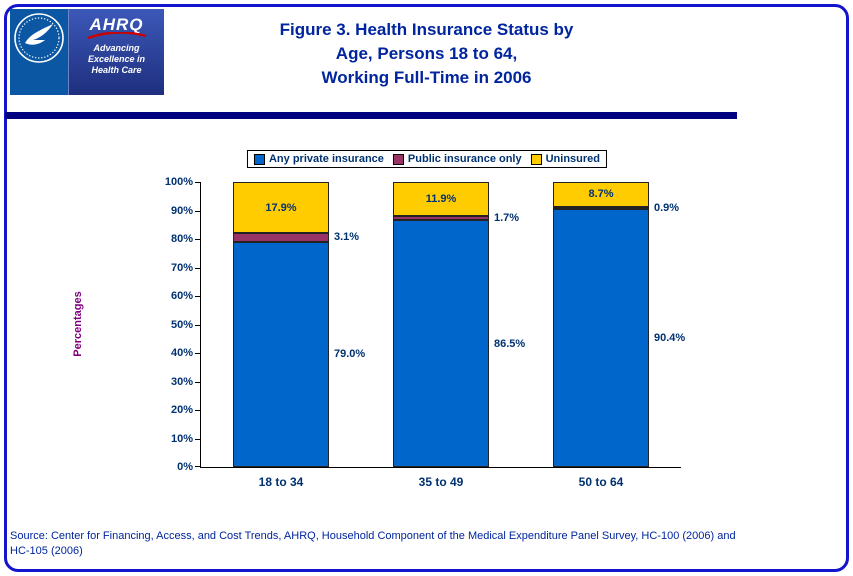 The width and height of the screenshot is (853, 576). Describe the element at coordinates (281, 482) in the screenshot. I see `x-category-label: 18 to 34` at that location.